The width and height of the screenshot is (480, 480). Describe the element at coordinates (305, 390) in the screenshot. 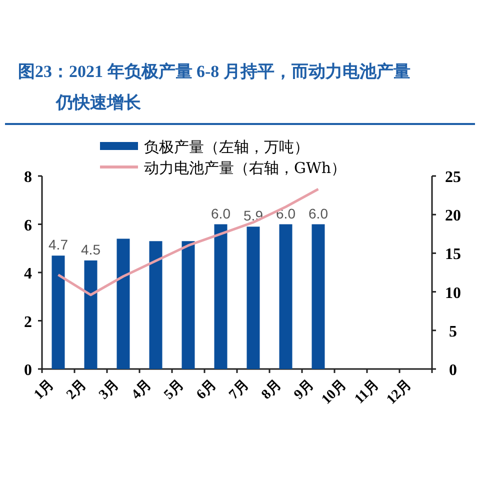

I see `x-tick-label: 9月` at that location.